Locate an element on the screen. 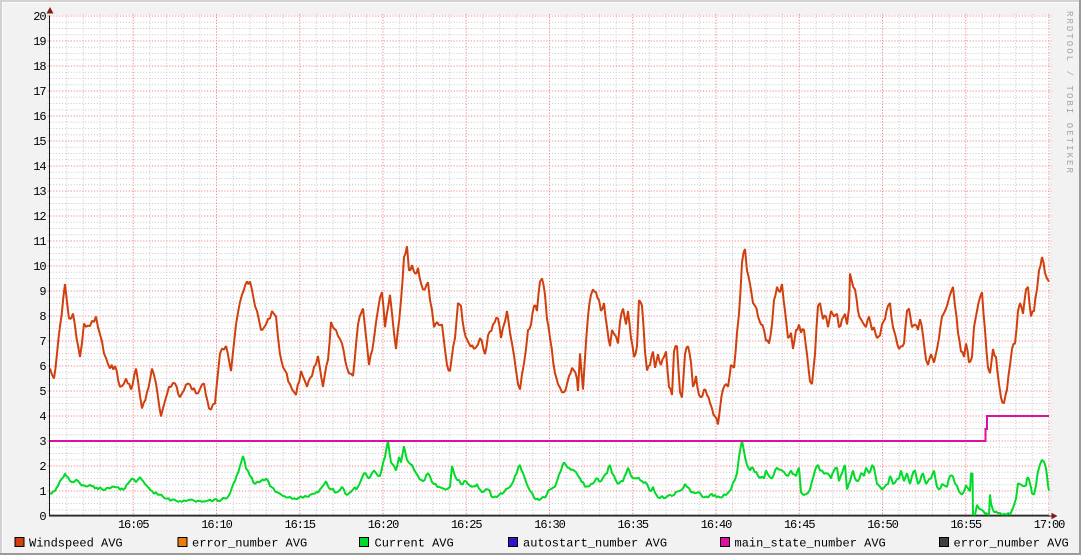 The width and height of the screenshot is (1081, 560). svg-text: 16:45 is located at coordinates (799, 525).